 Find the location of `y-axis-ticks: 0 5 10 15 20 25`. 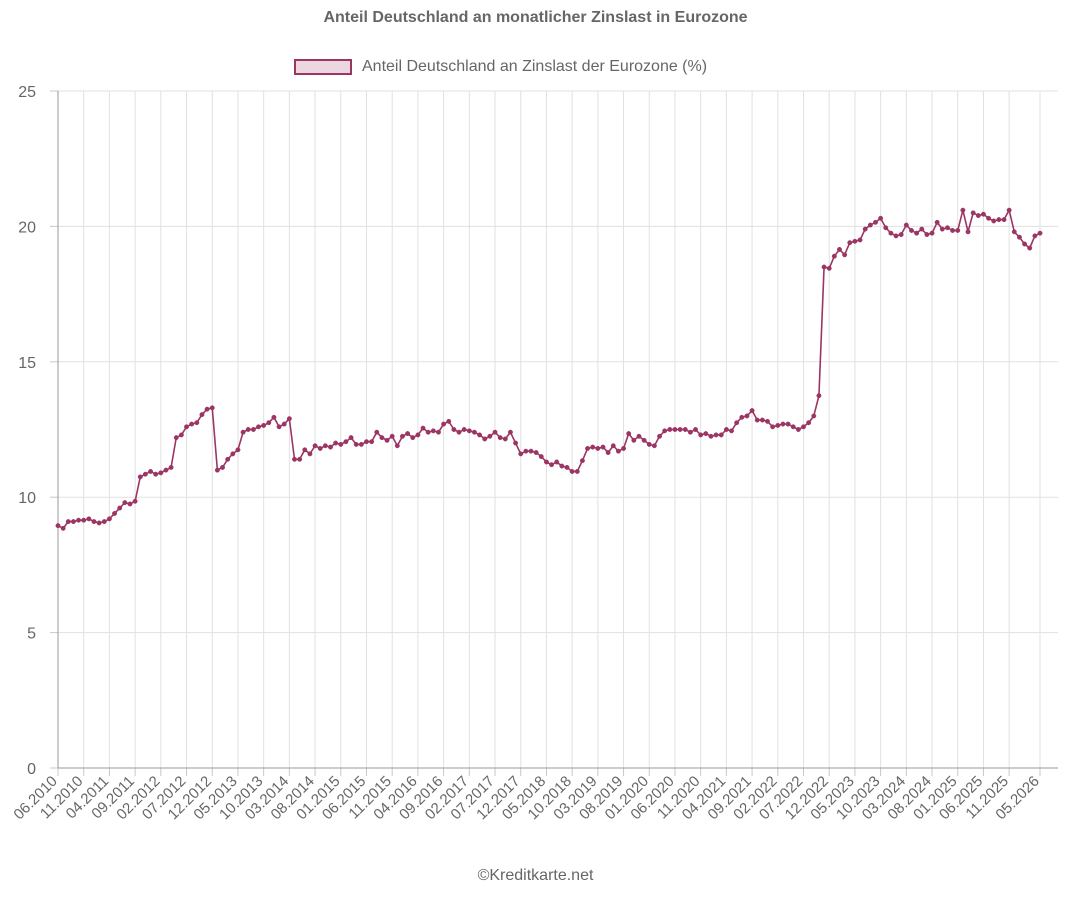

y-axis-ticks: 0 5 10 15 20 25 is located at coordinates (27, 431).